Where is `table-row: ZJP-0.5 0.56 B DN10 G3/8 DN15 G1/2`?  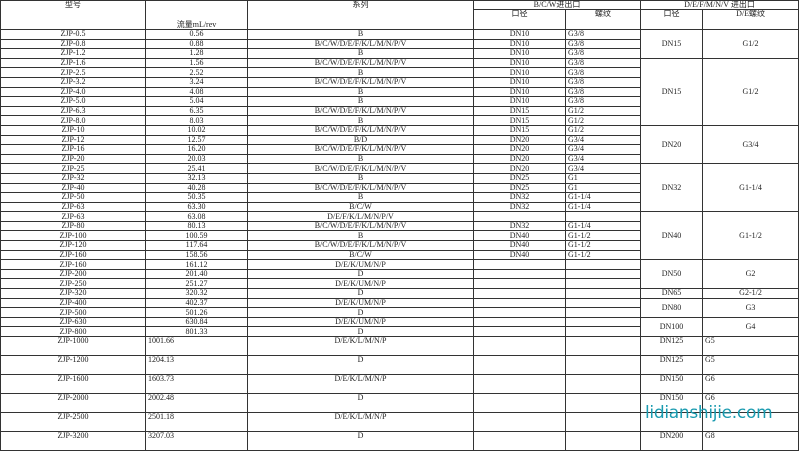
table-row: ZJP-0.5 0.56 B DN10 G3/8 DN15 G1/2 is located at coordinates (400, 44).